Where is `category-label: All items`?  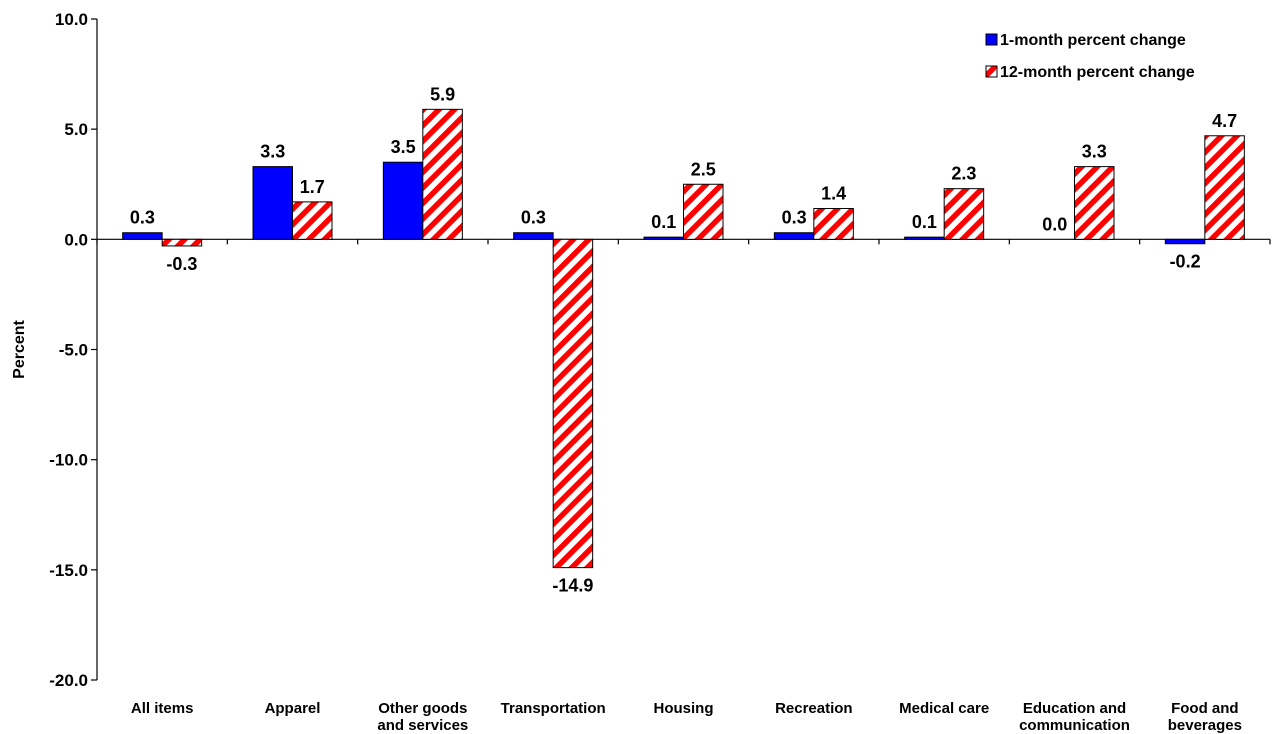
category-label: All items is located at coordinates (162, 708).